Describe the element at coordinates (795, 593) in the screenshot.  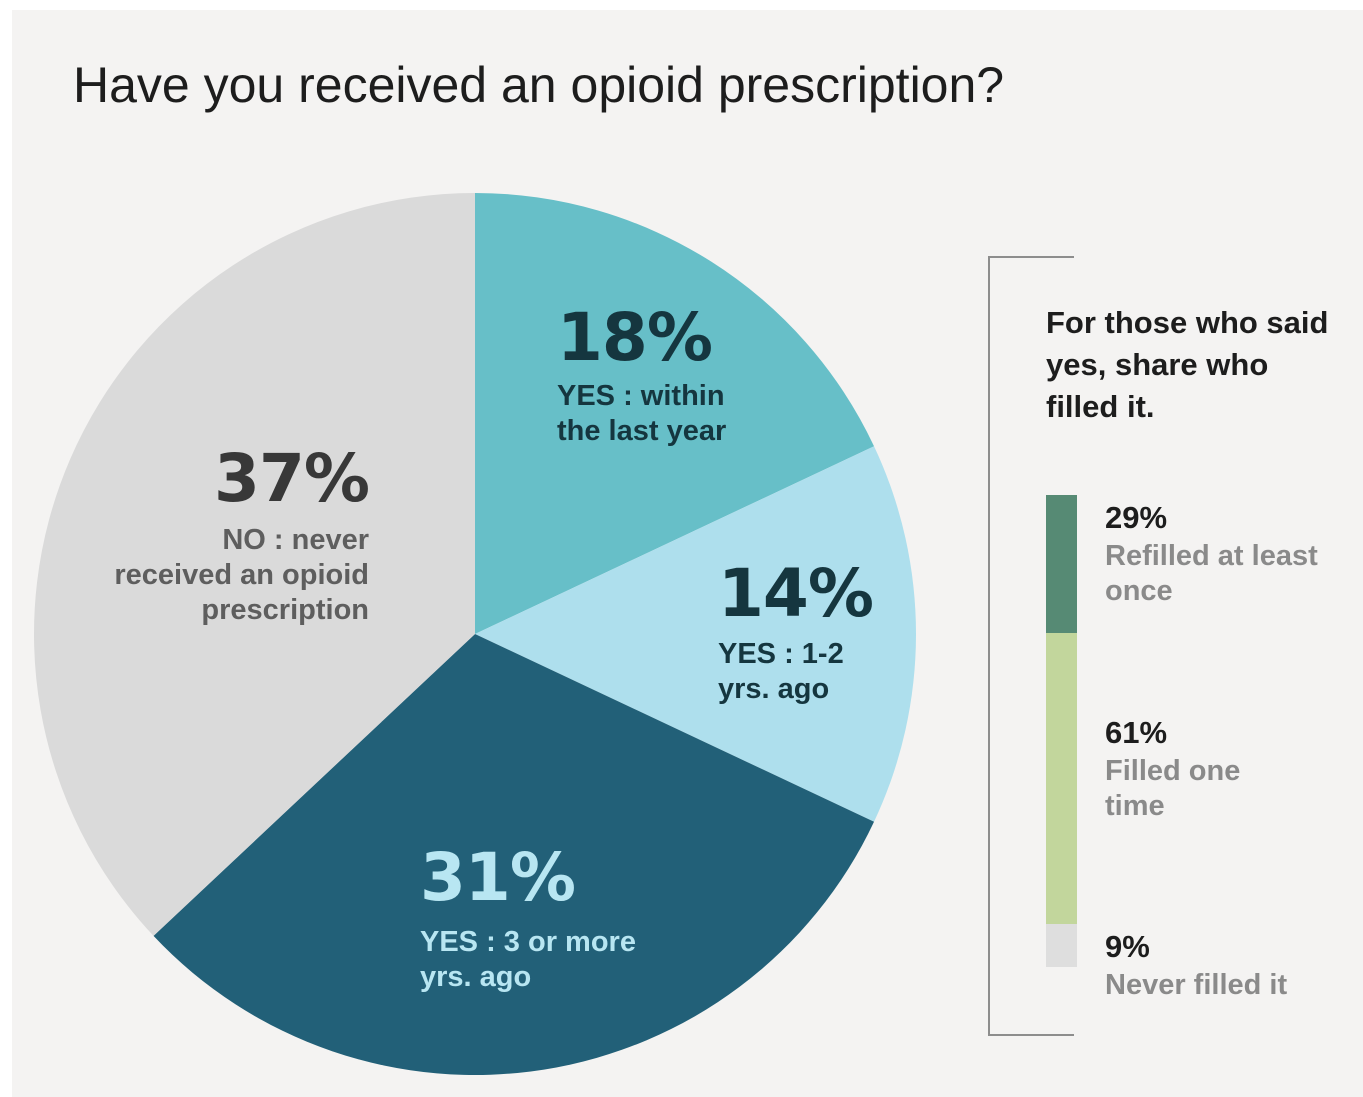
I see `slice-percent-1-2-years-ago: 14%` at that location.